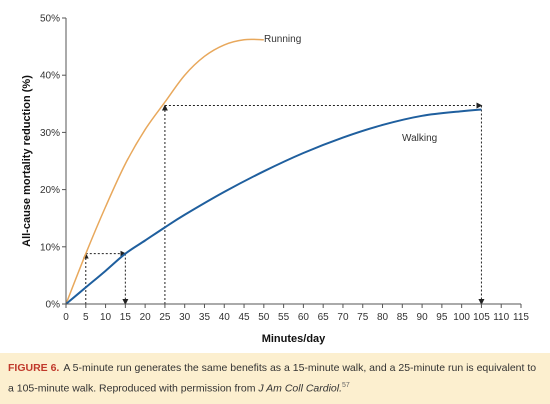  Describe the element at coordinates (363, 317) in the screenshot. I see `x-tick-label: 75` at that location.